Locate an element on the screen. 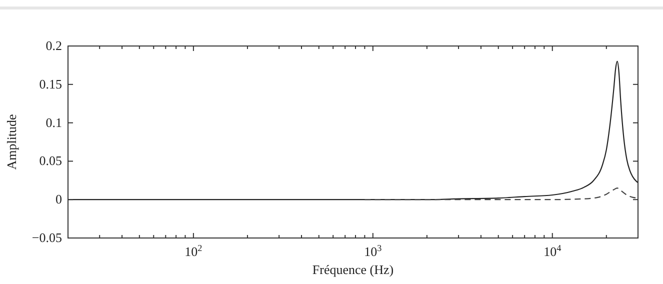 The height and width of the screenshot is (284, 663). y-tick-label: 0.15 is located at coordinates (50, 84).